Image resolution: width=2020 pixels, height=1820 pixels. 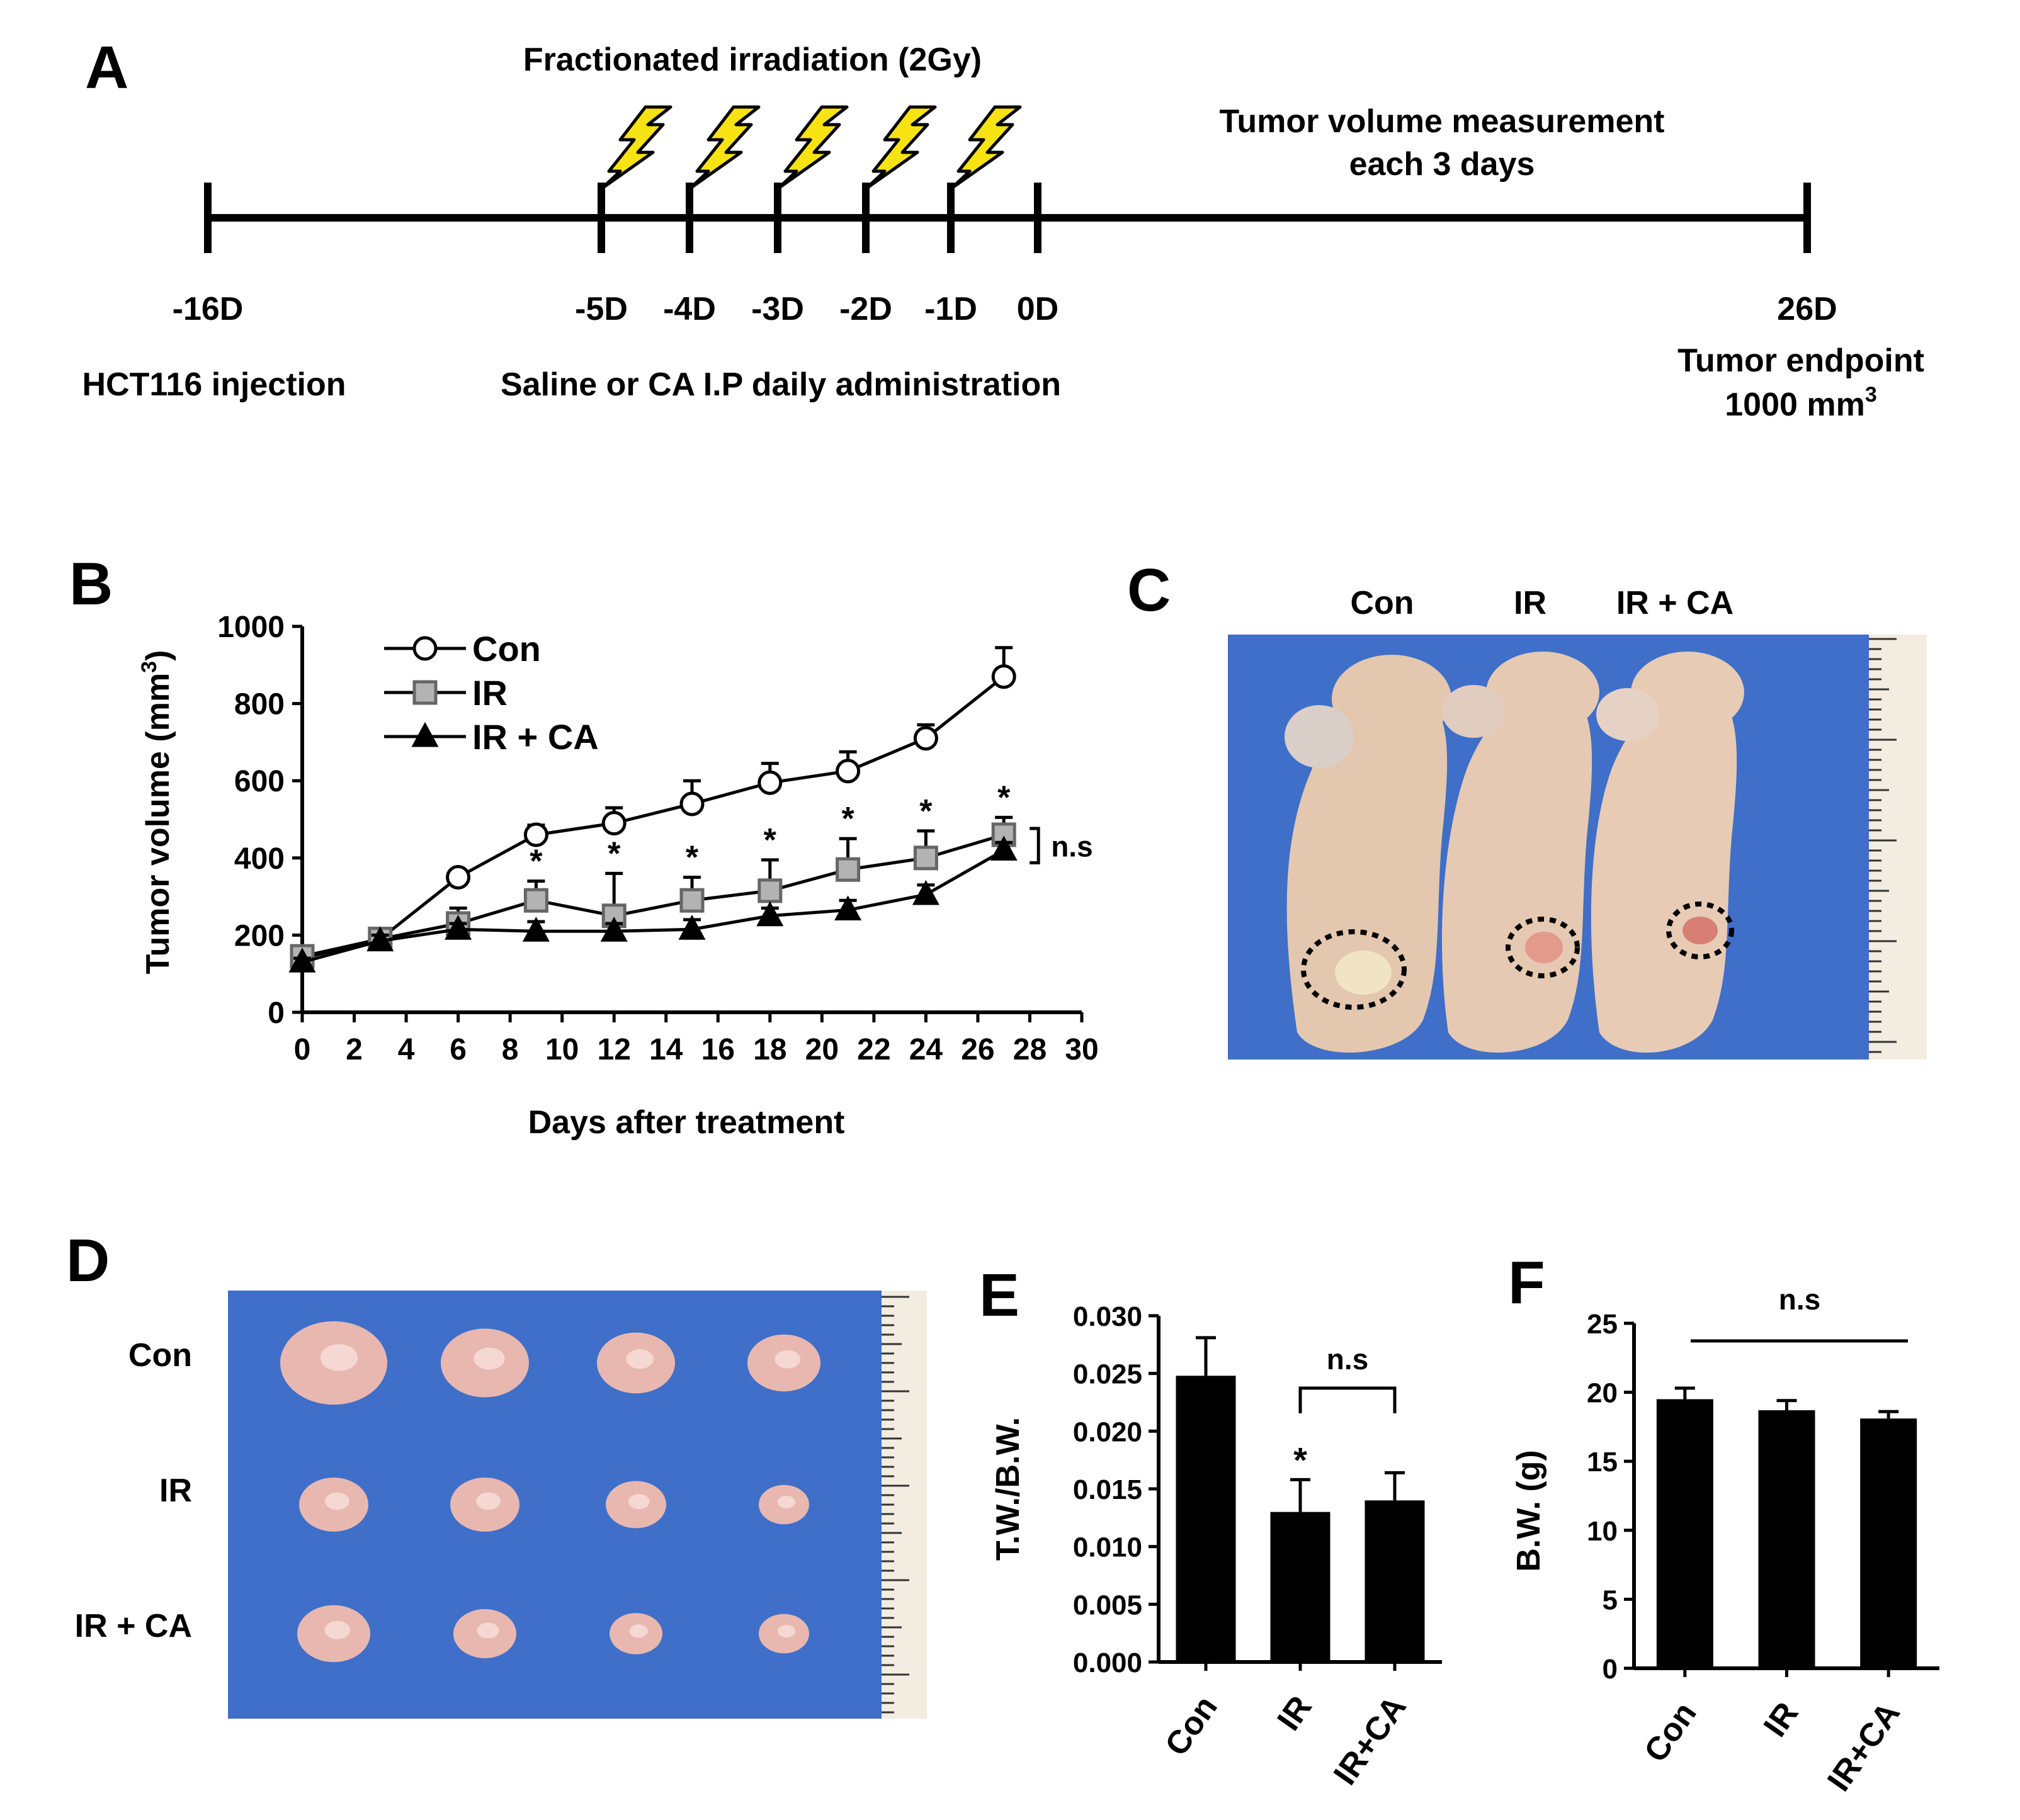 I want to click on ruler-d-ticks, so click(x=895, y=1505).